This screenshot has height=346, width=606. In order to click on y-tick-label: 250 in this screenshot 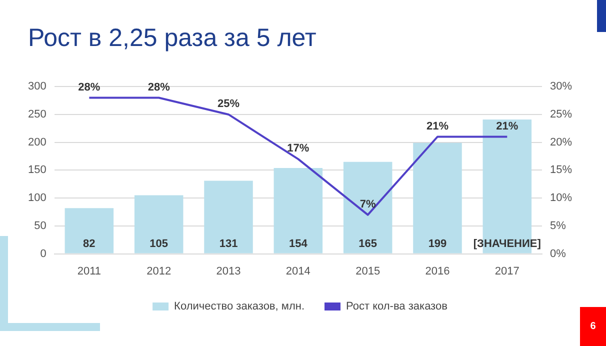, I will do `click(37, 114)`.